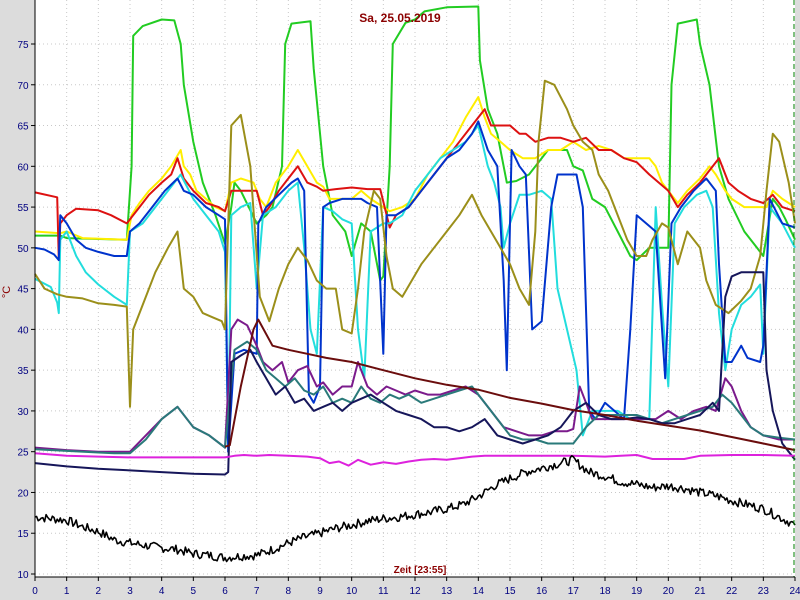 Image resolution: width=800 pixels, height=600 pixels. Describe the element at coordinates (289, 591) in the screenshot. I see `x-tick-label: 8` at that location.